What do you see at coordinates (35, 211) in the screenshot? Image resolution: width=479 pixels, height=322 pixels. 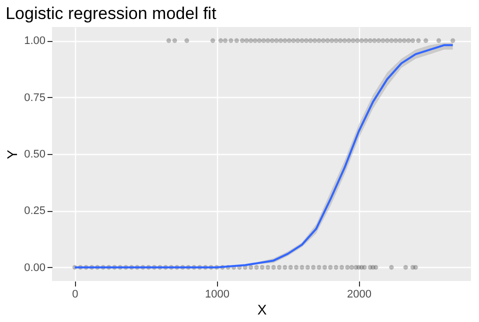 I see `y-tick-label: 0.25` at bounding box center [35, 211].